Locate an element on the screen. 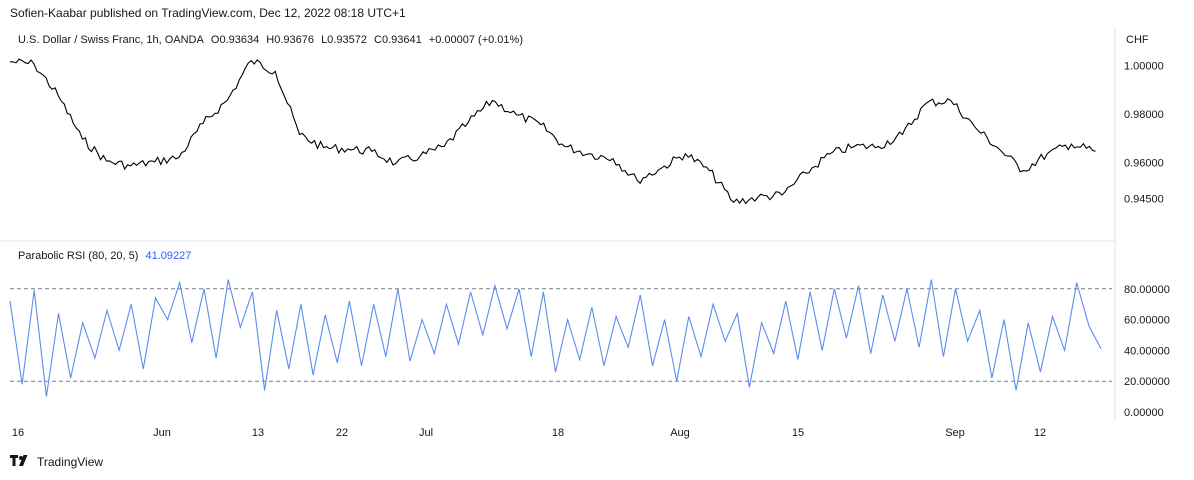 This screenshot has height=480, width=1194. currency-label: CHF is located at coordinates (1137, 40).